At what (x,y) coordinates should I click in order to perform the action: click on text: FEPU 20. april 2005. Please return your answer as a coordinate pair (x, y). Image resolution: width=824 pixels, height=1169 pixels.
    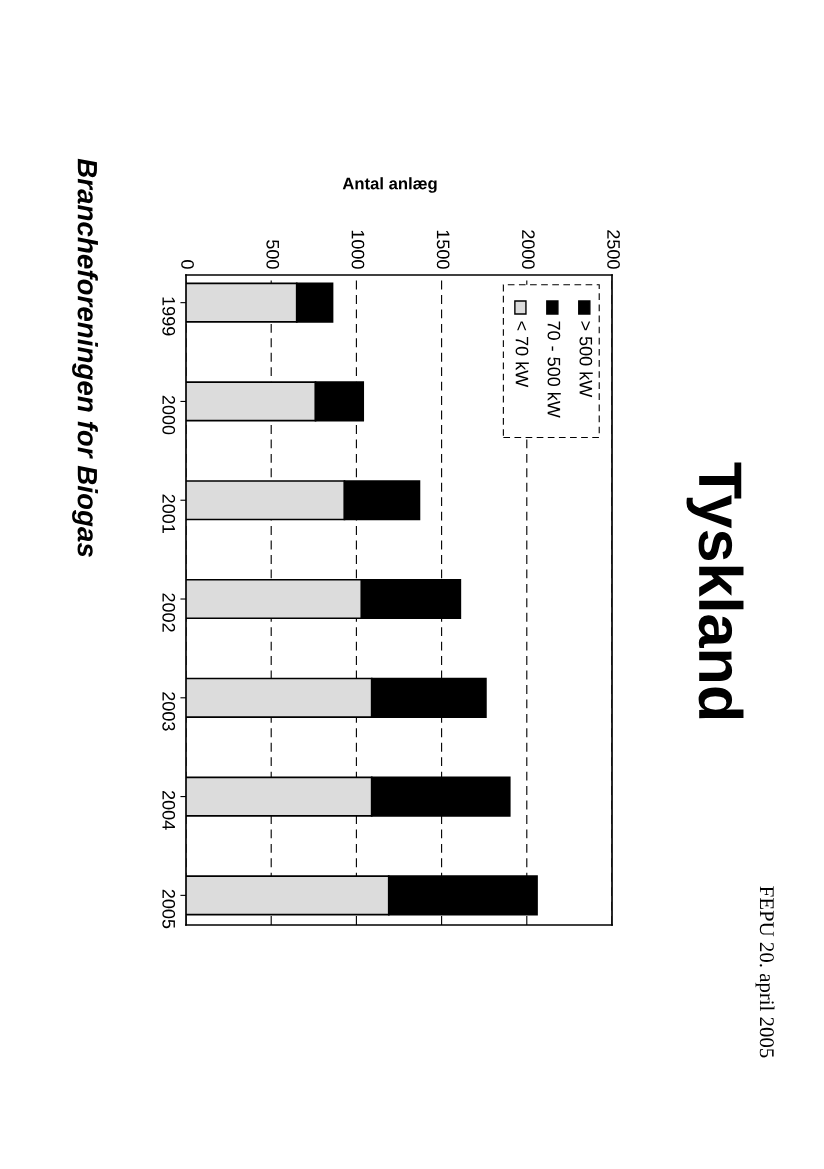
    Looking at the image, I should click on (765, 972).